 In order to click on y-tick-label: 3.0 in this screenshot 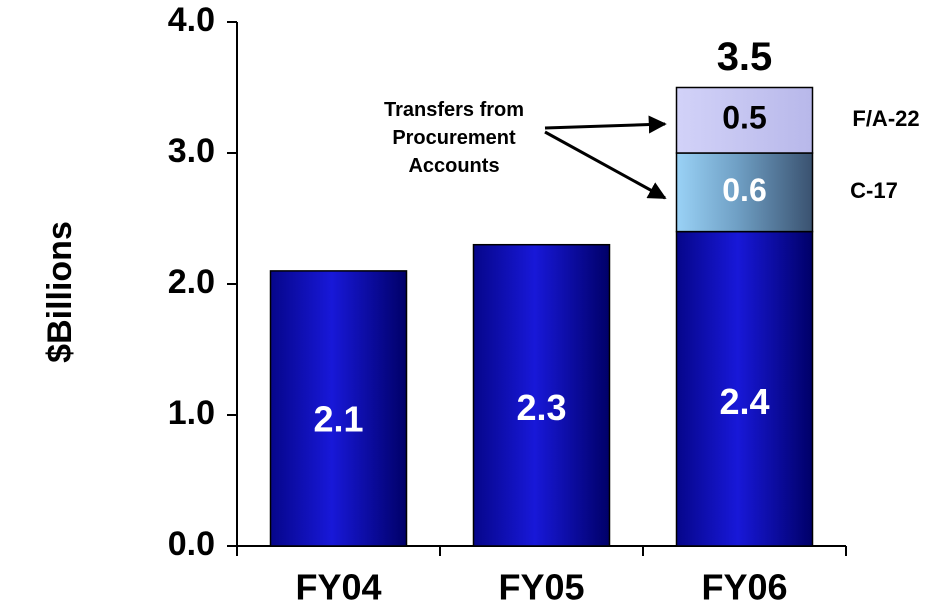, I will do `click(191, 151)`.